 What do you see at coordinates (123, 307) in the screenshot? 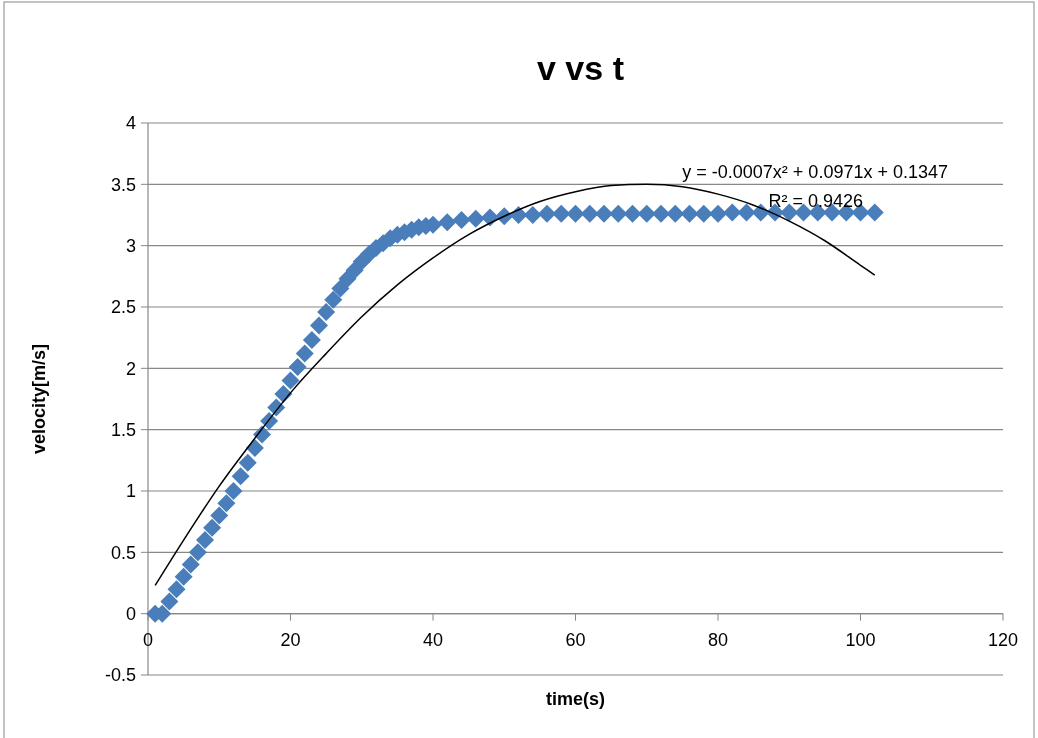
I see `y-tick-label: 2.5` at bounding box center [123, 307].